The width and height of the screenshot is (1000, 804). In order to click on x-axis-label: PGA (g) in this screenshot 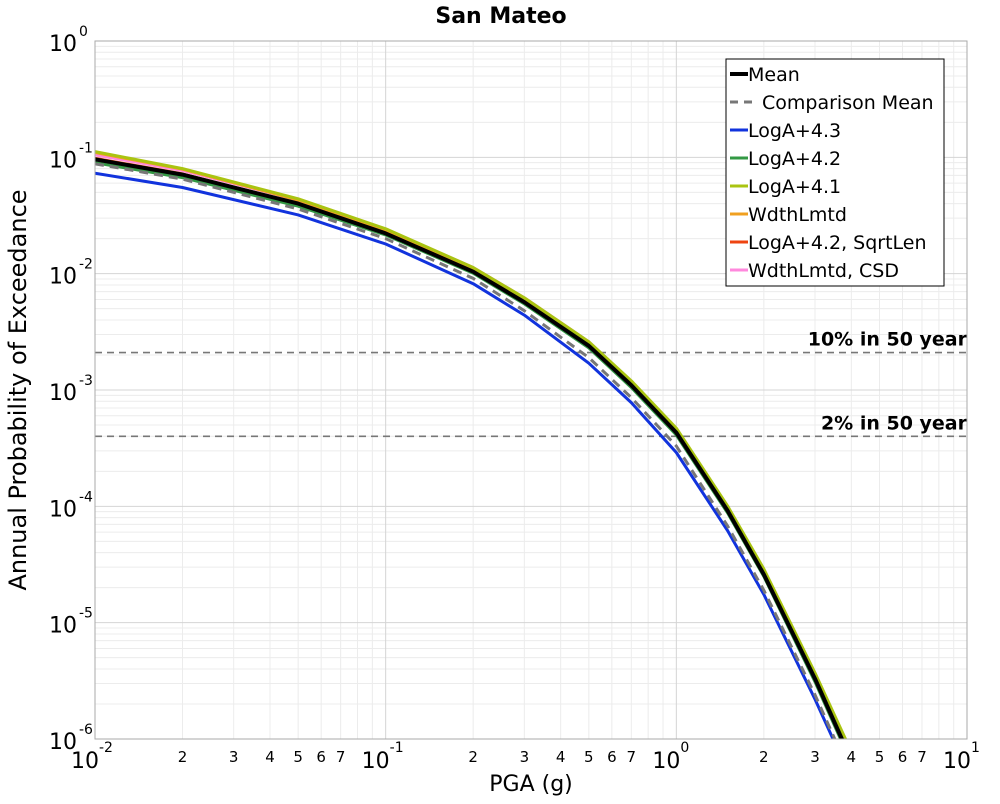, I will do `click(531, 784)`.